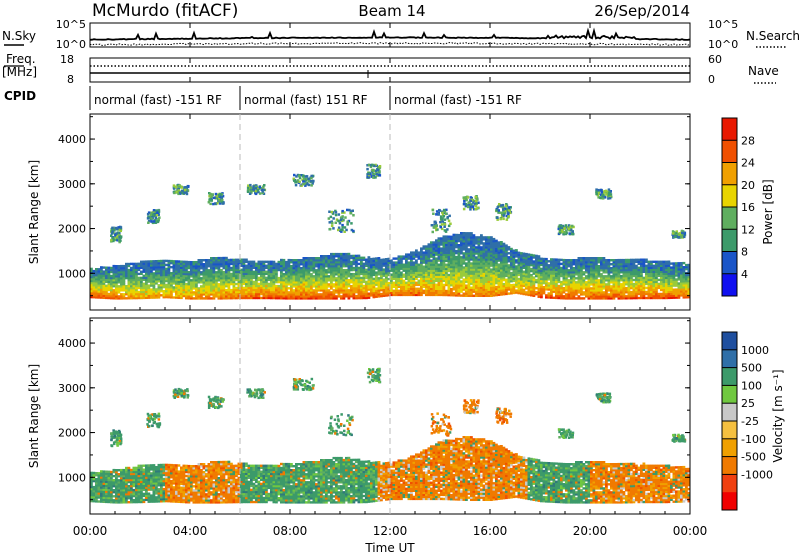  Describe the element at coordinates (306, 100) in the screenshot. I see `cpid-segment-label: normal (fast) 151 RF` at that location.